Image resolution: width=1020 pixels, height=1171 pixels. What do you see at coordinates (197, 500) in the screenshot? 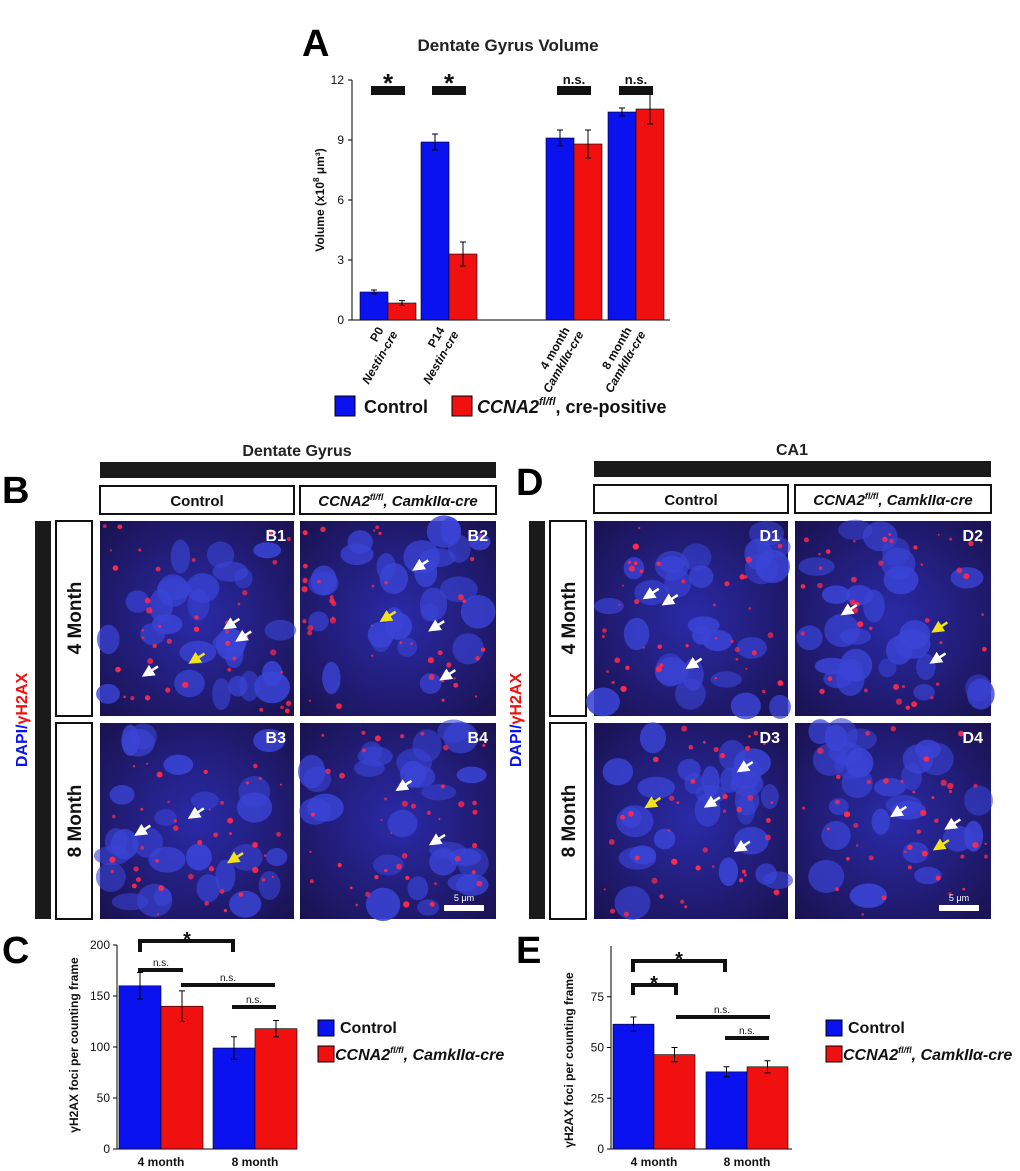
I see `b-col-header-control` at bounding box center [197, 500].